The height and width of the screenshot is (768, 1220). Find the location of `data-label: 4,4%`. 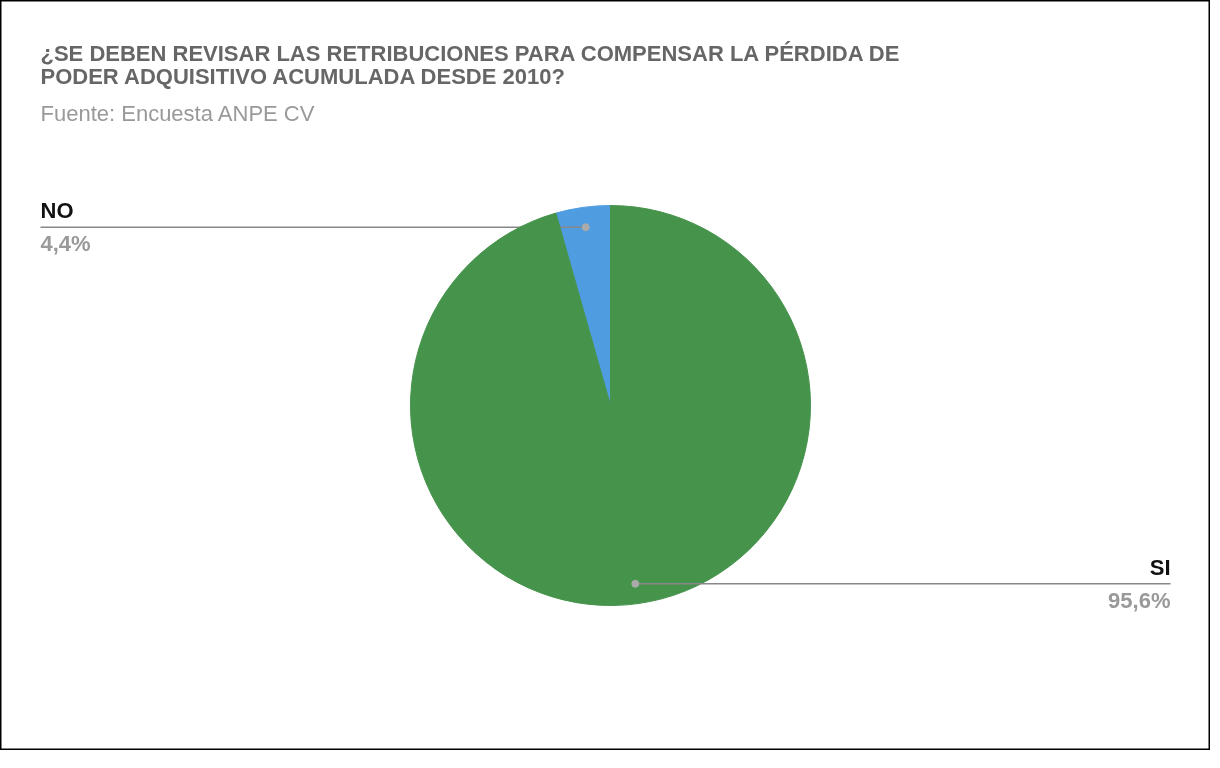

data-label: 4,4% is located at coordinates (65, 244).